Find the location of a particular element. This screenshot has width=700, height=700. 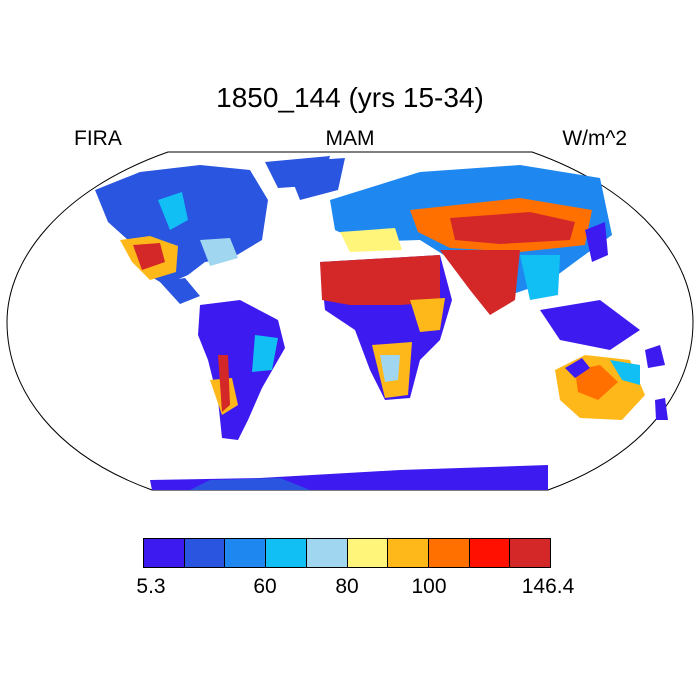

africa is located at coordinates (386, 327).